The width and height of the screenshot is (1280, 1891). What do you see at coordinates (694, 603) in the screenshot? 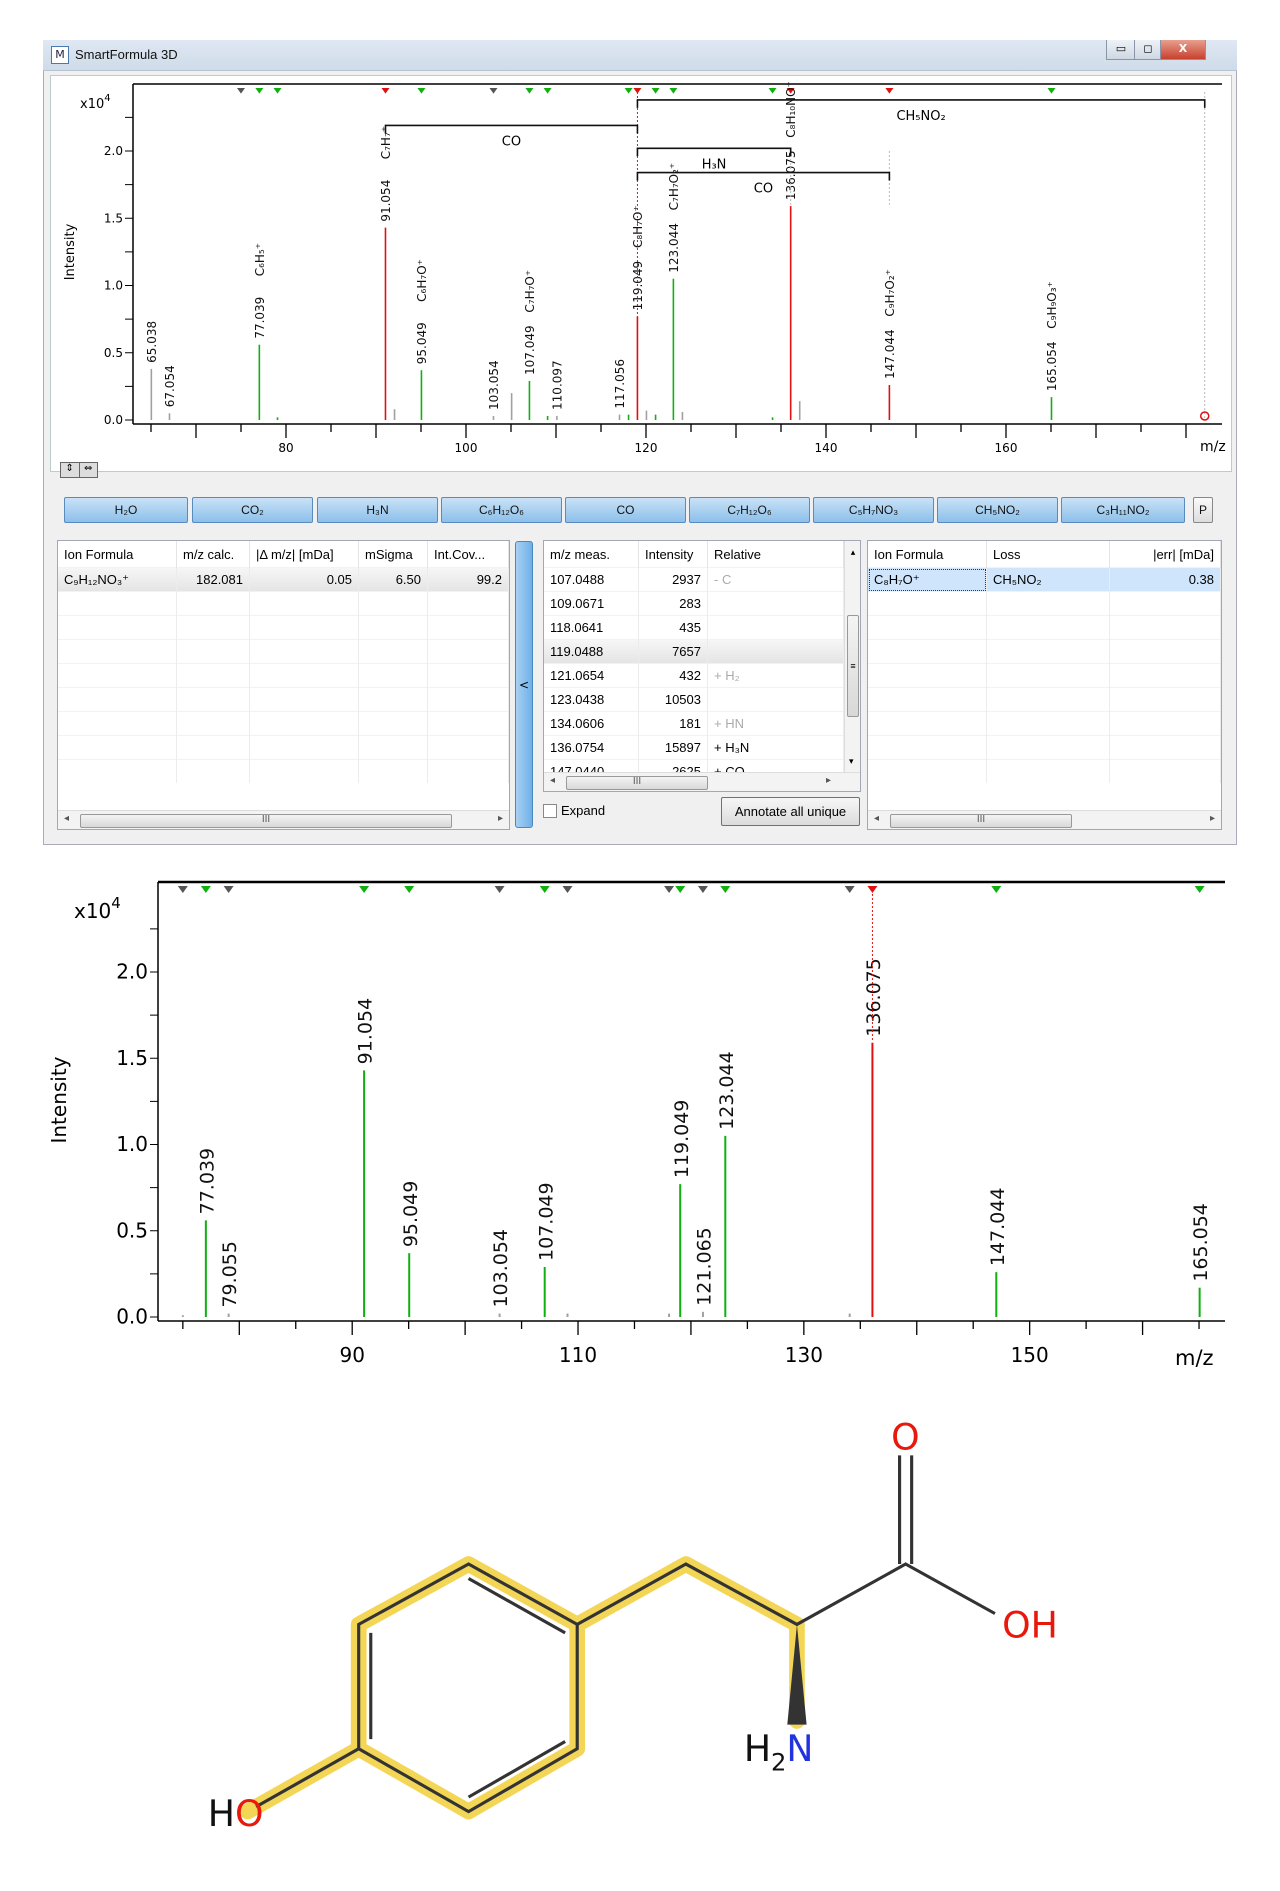
I see `table-row: 109.0671 283` at bounding box center [694, 603].